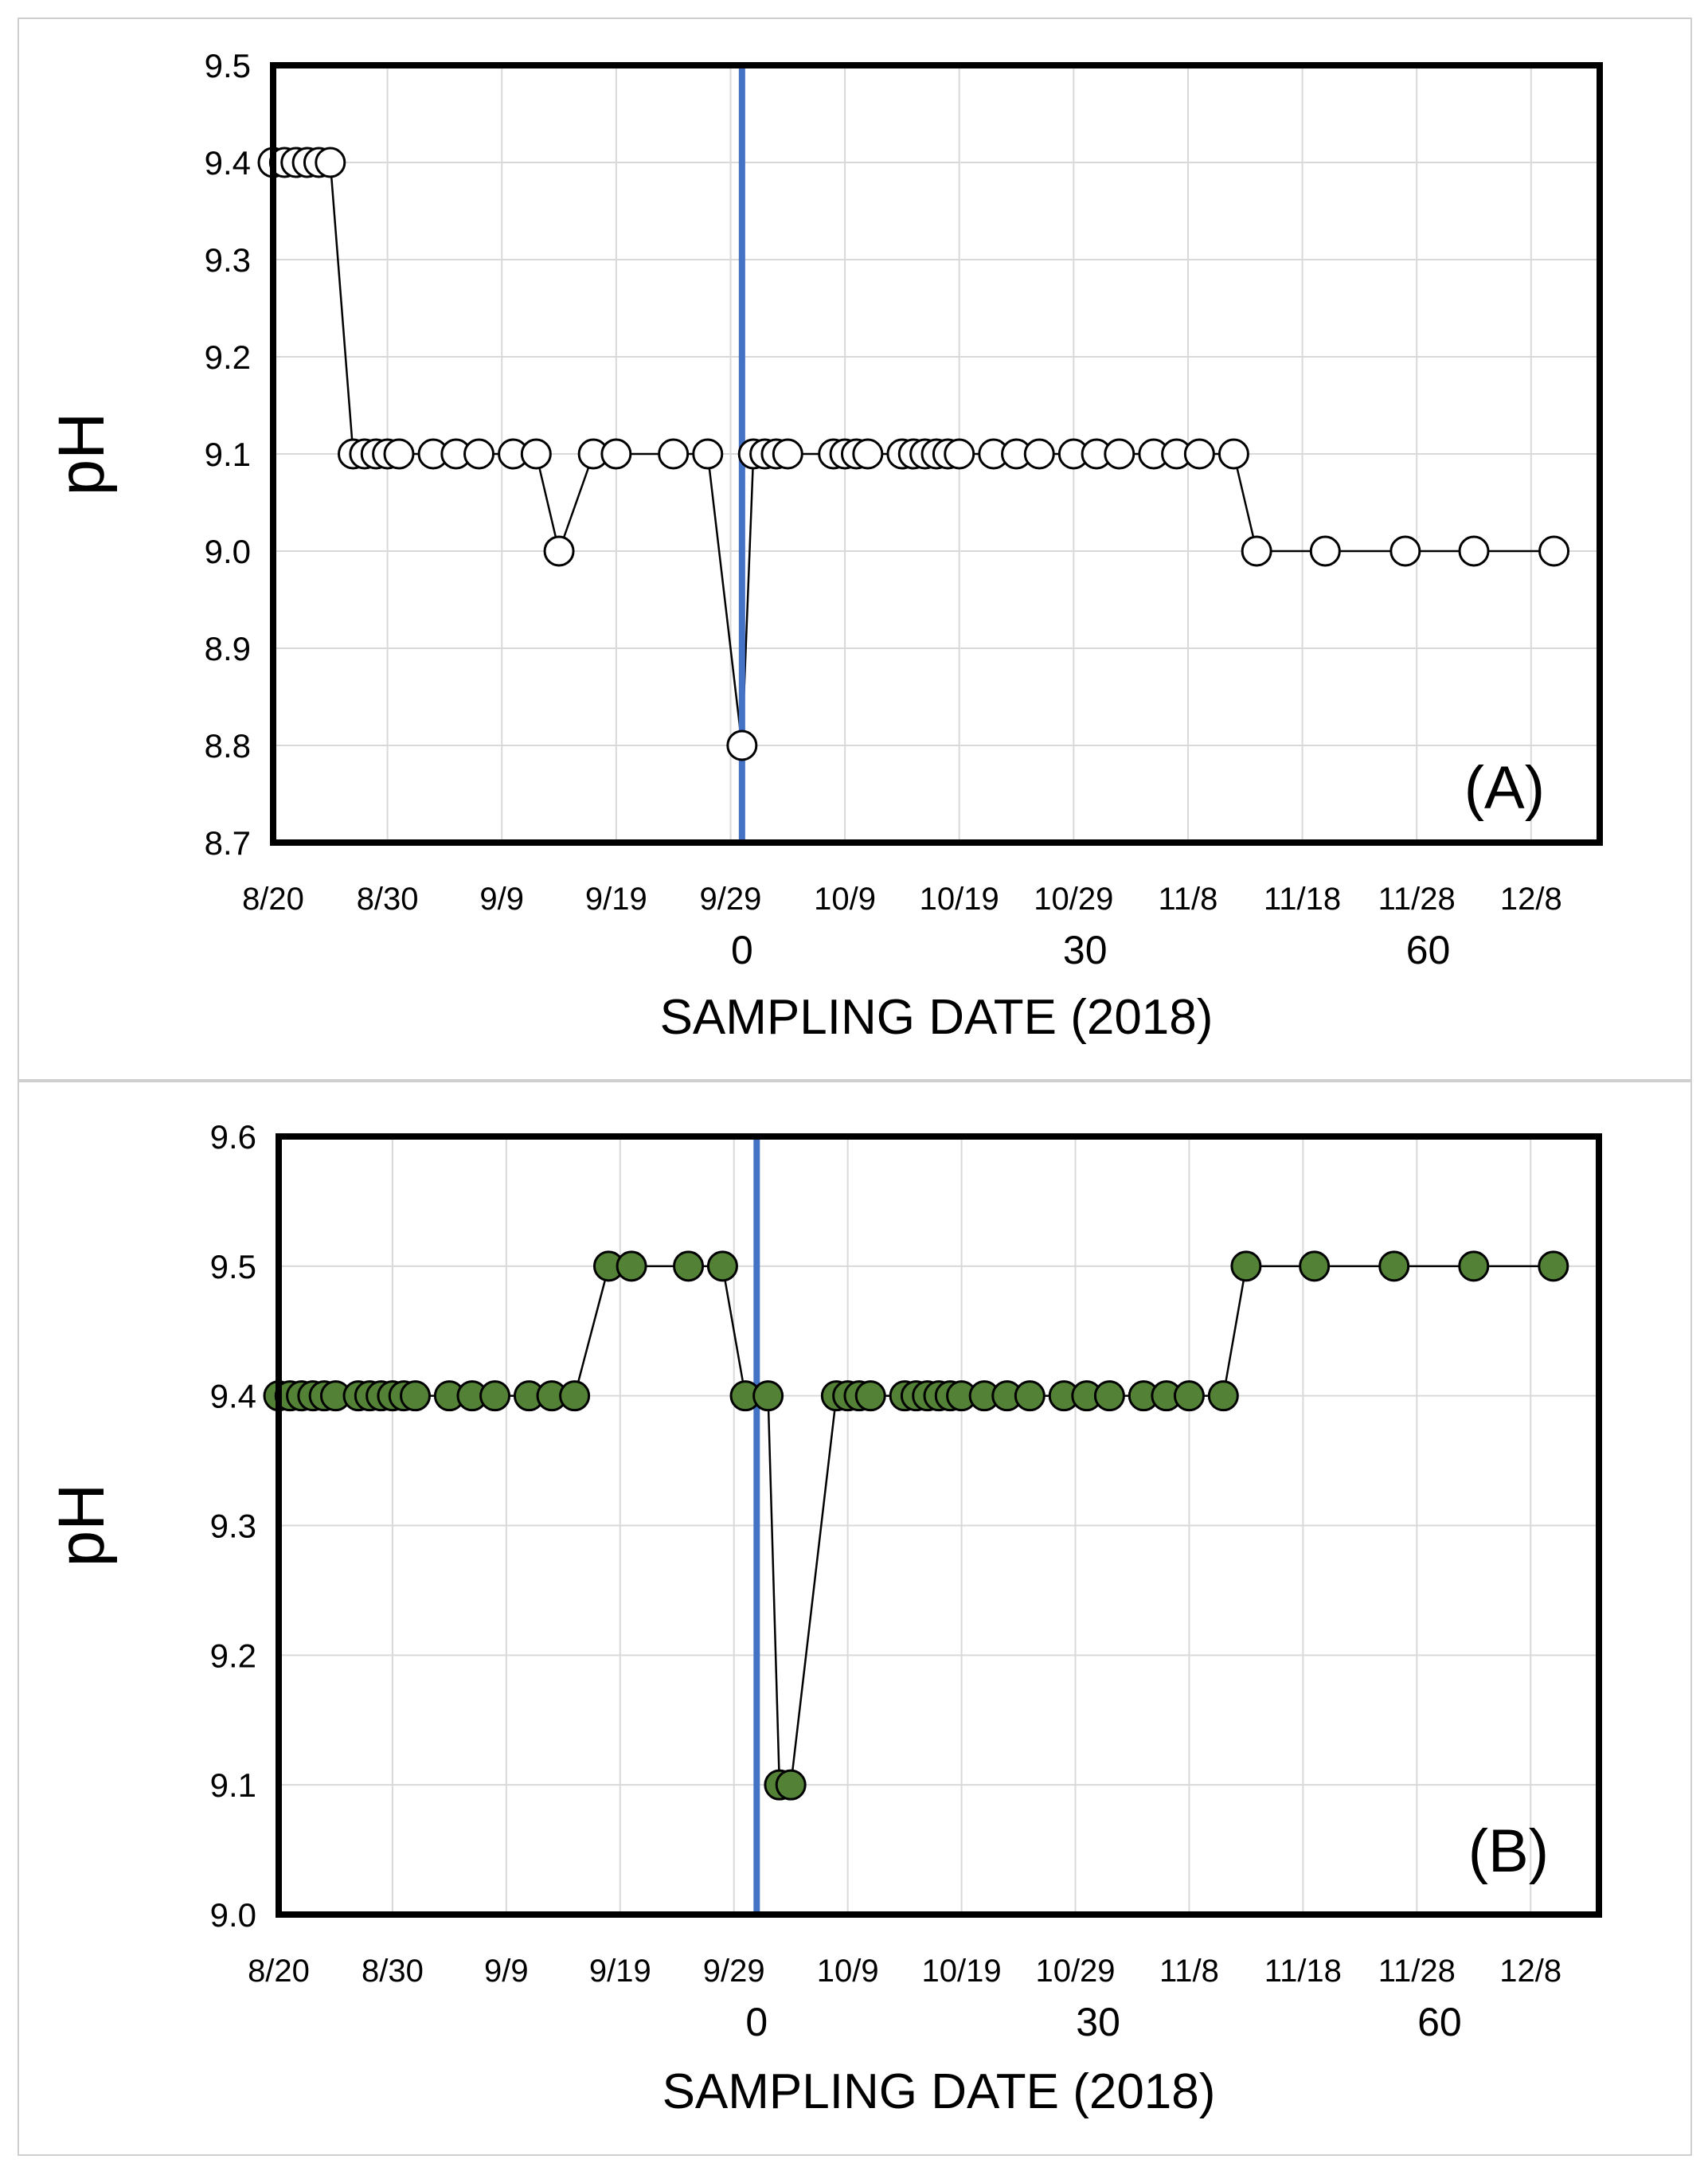 The width and height of the screenshot is (1708, 2171). Describe the element at coordinates (228, 648) in the screenshot. I see `y-tick-label: 8.9` at that location.